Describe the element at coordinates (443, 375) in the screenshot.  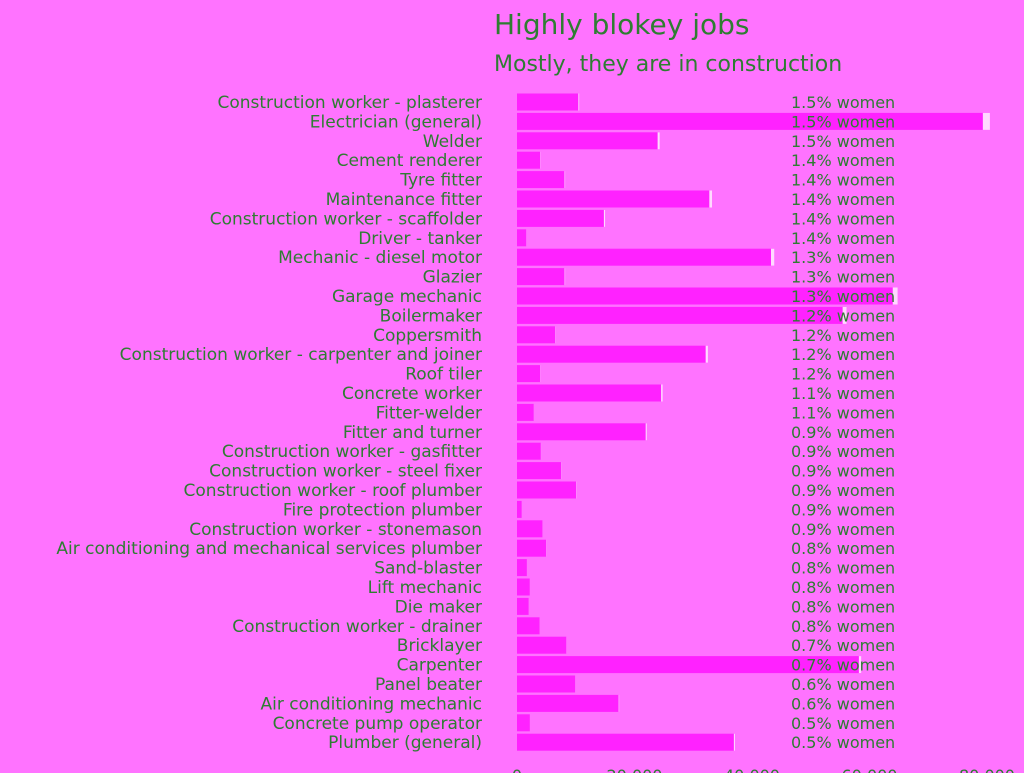
I see `category-label: Roof tiler` at that location.